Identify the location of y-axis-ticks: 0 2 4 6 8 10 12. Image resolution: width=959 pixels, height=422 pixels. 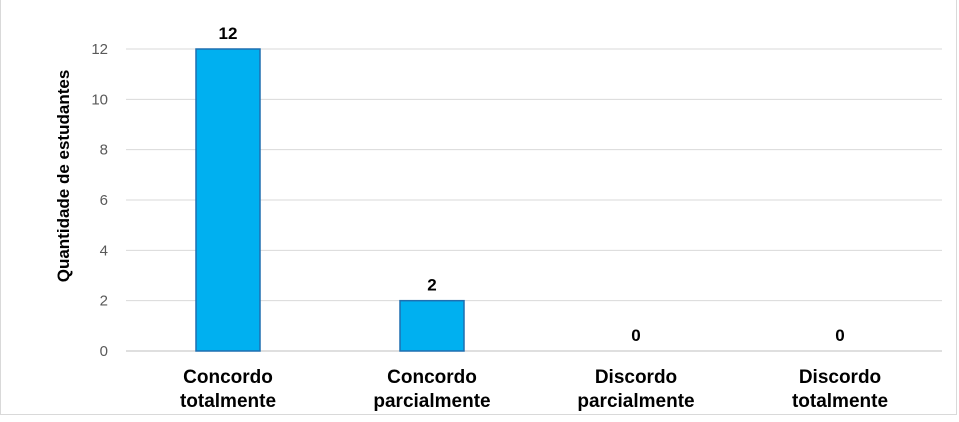
(99, 200).